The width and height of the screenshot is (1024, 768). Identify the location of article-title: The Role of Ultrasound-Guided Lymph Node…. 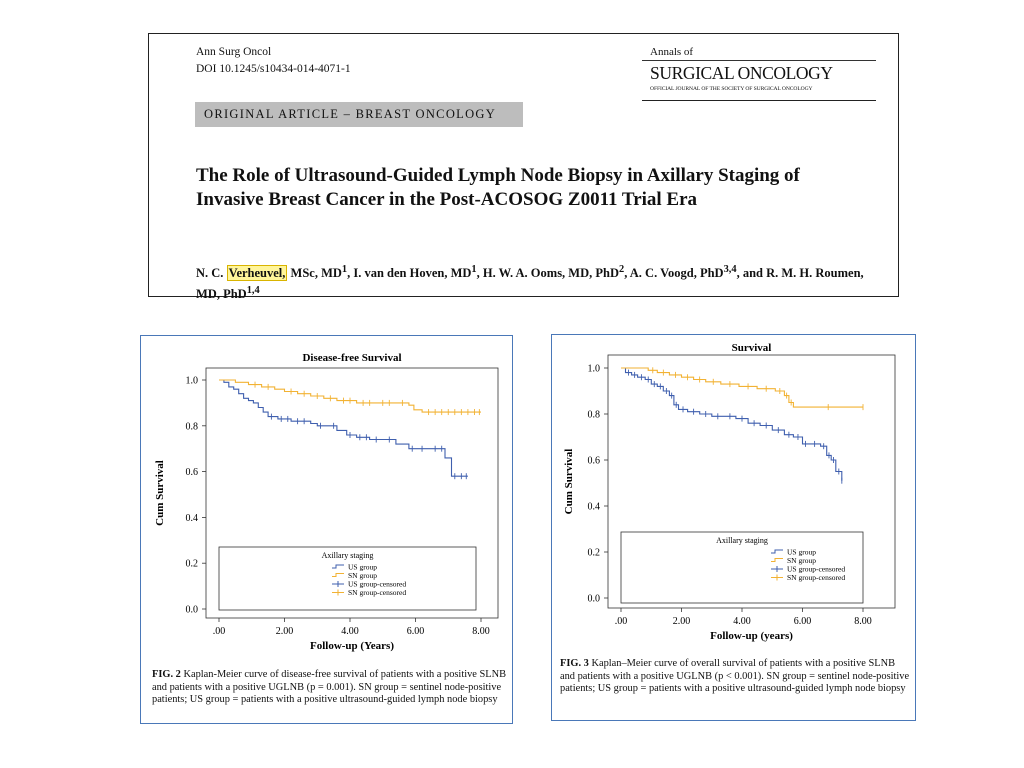
(498, 187).